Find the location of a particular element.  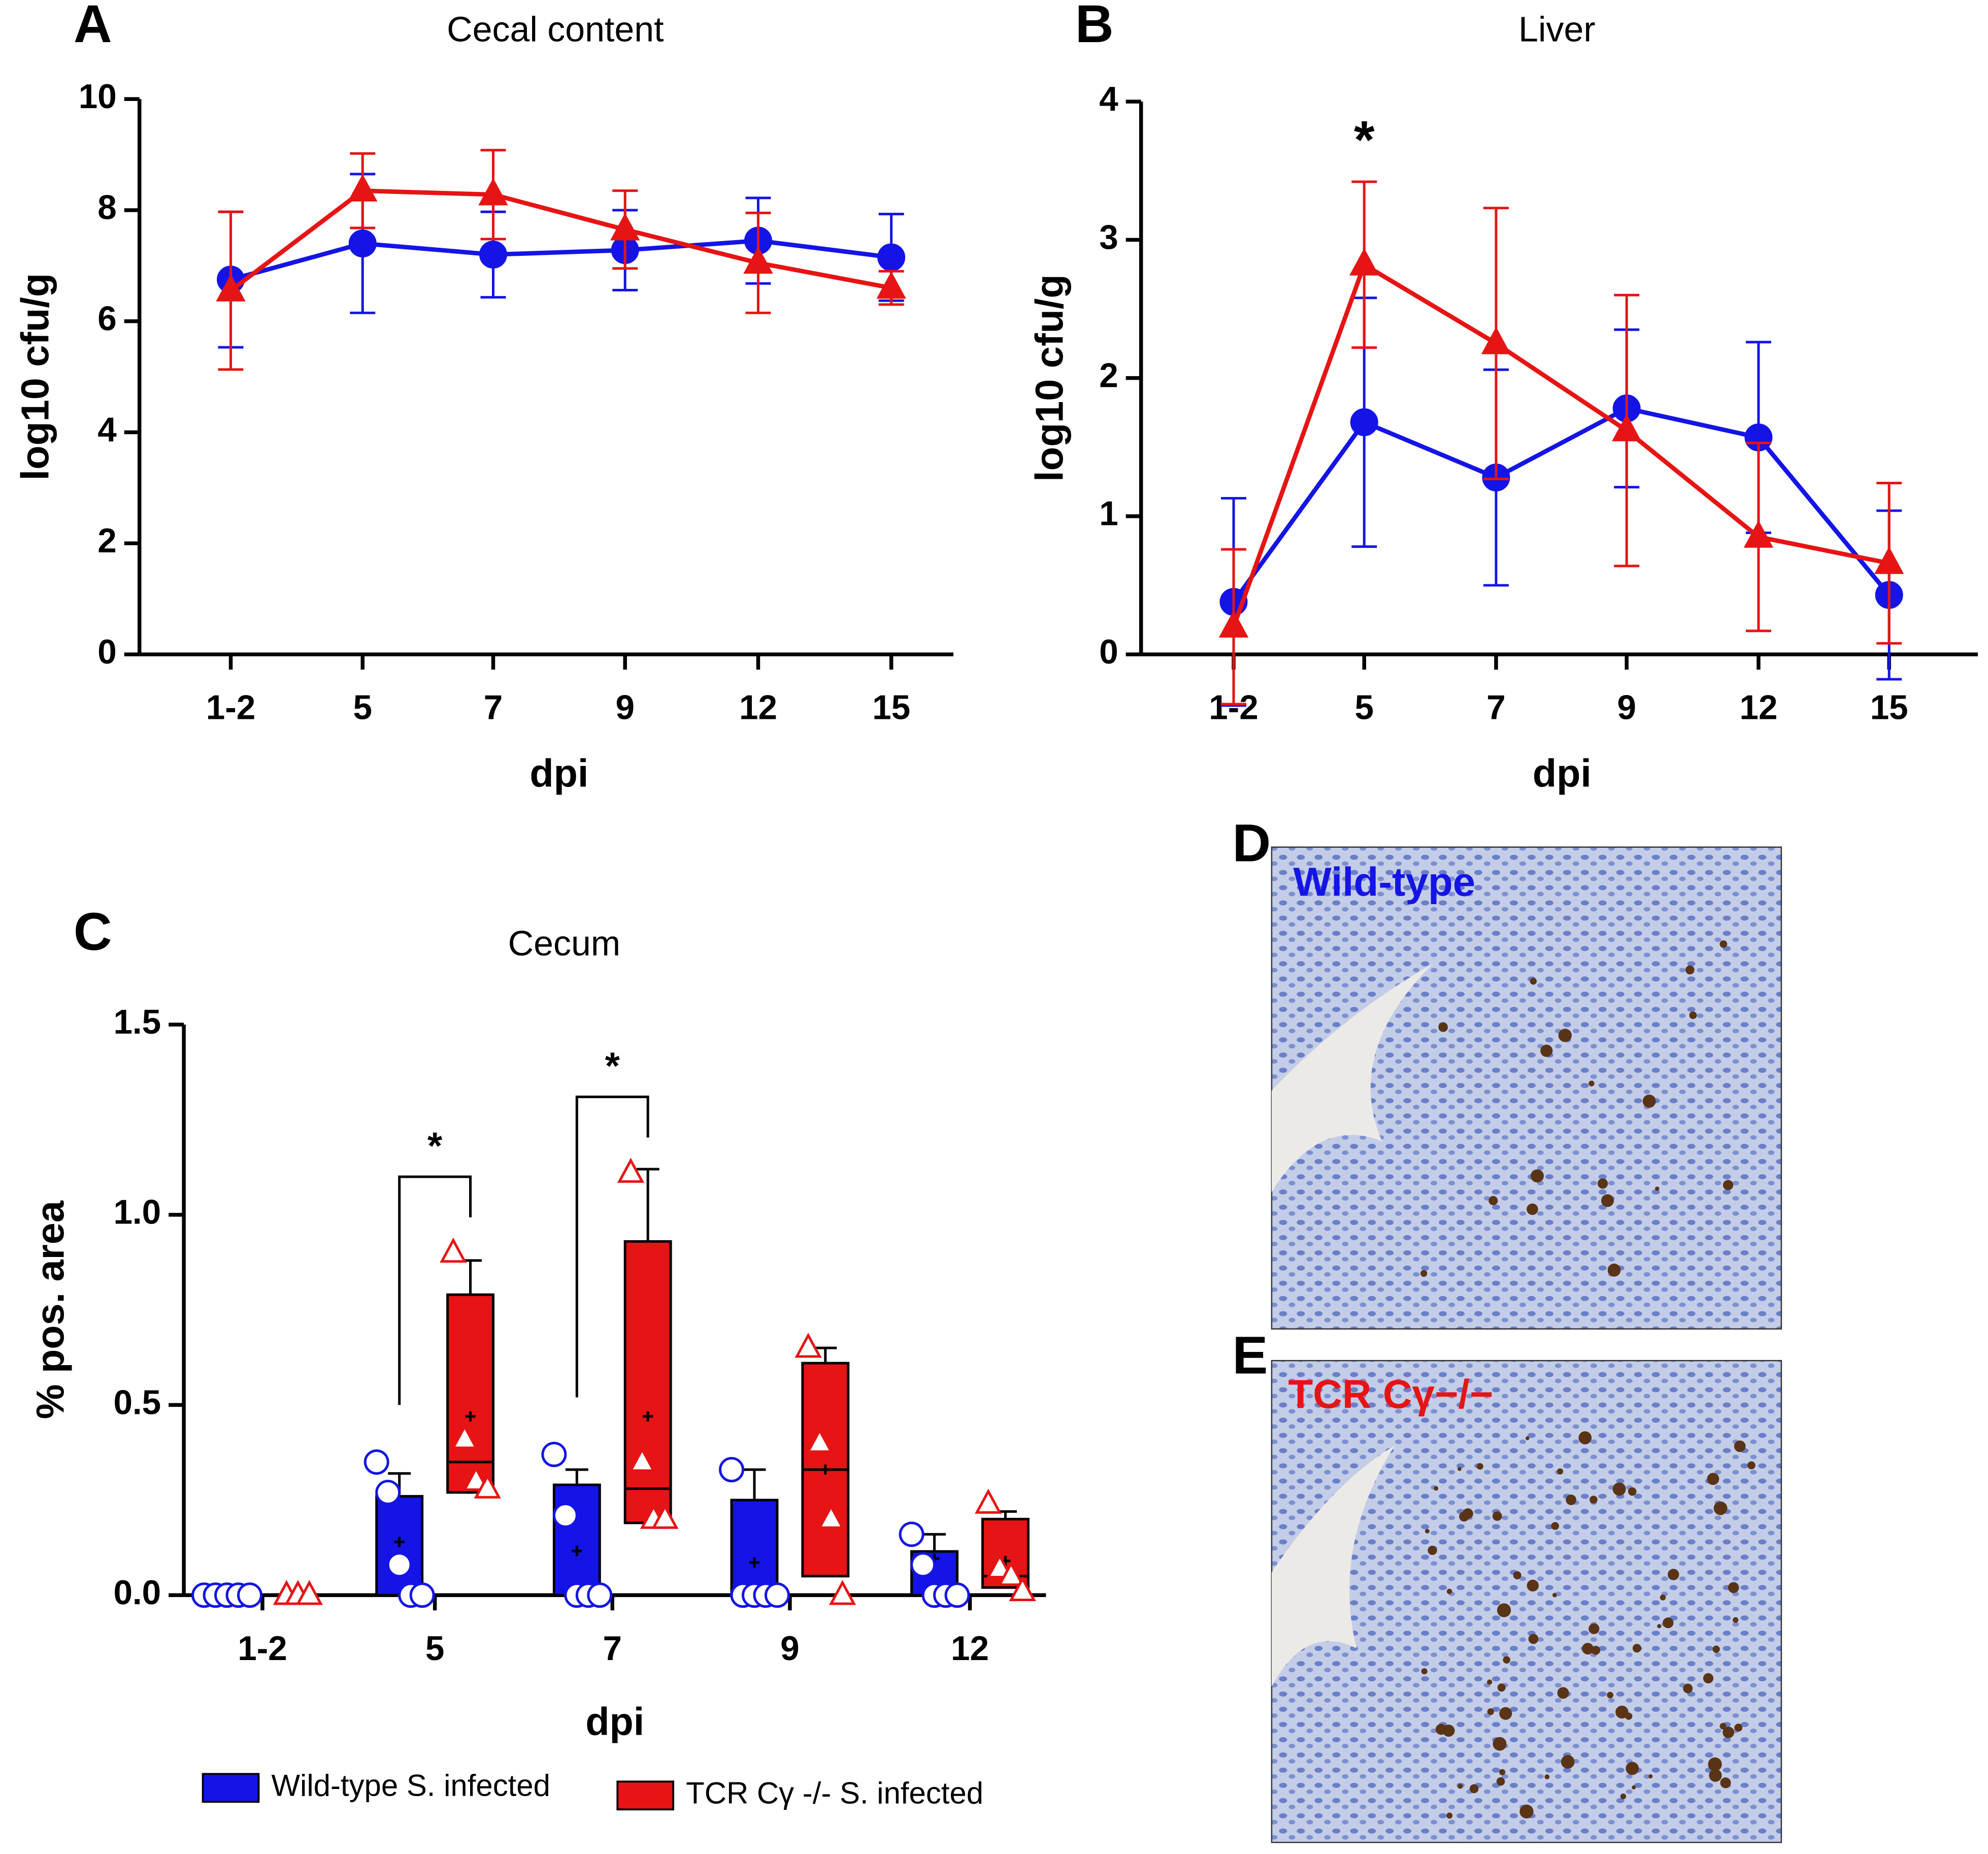

chart-title: Cecum is located at coordinates (564, 943).